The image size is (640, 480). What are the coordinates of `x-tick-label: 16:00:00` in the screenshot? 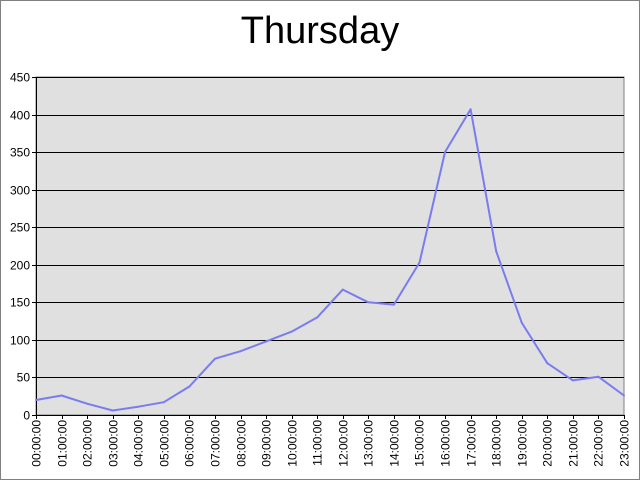 It's located at (446, 443).